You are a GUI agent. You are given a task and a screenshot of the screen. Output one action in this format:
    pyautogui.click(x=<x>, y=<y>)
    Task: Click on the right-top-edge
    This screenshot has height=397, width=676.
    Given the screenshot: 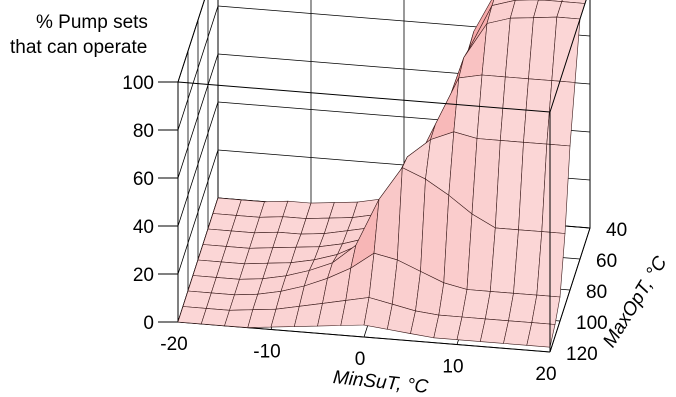 What is the action you would take?
    pyautogui.click(x=568, y=56)
    